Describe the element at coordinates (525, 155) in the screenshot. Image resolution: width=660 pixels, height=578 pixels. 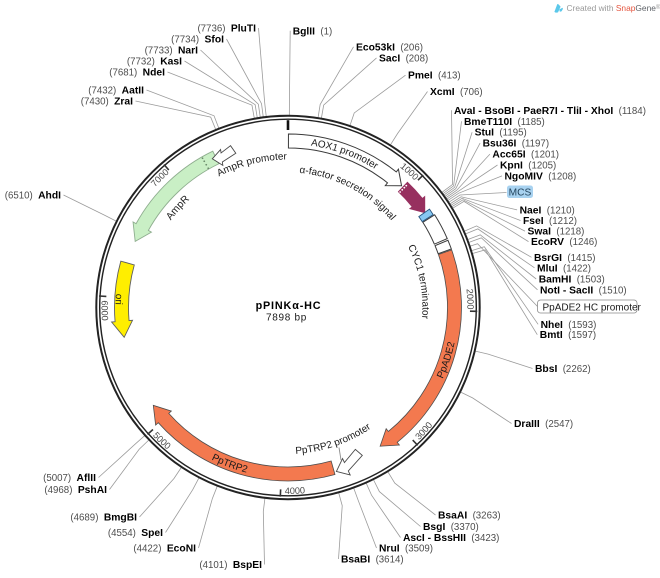
I see `svg-text: Acc65I (1201)` at that location.